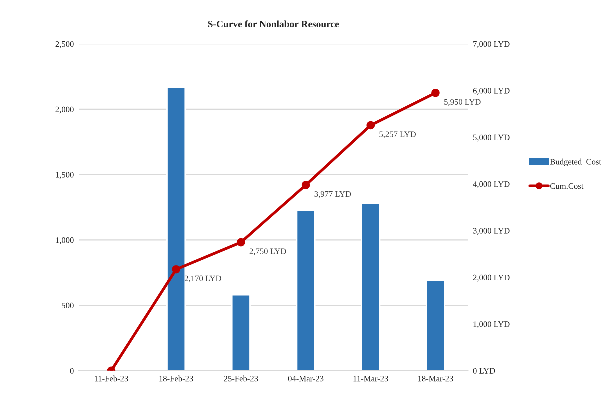 The width and height of the screenshot is (608, 401). I want to click on data-label: 5,257 LYD, so click(398, 135).